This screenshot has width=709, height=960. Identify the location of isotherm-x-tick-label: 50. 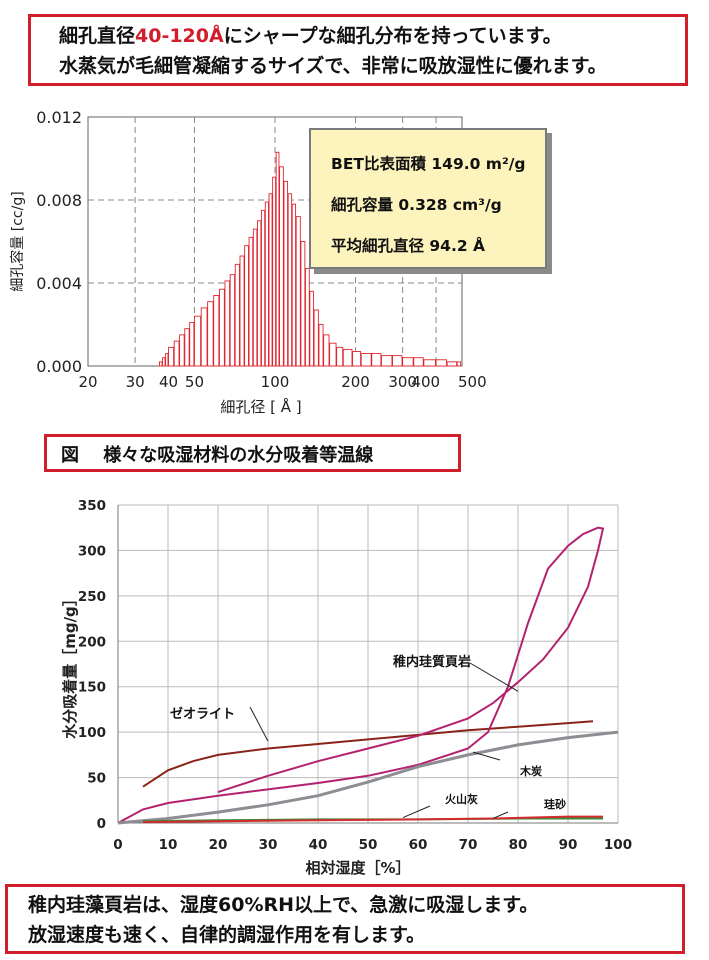
(368, 845).